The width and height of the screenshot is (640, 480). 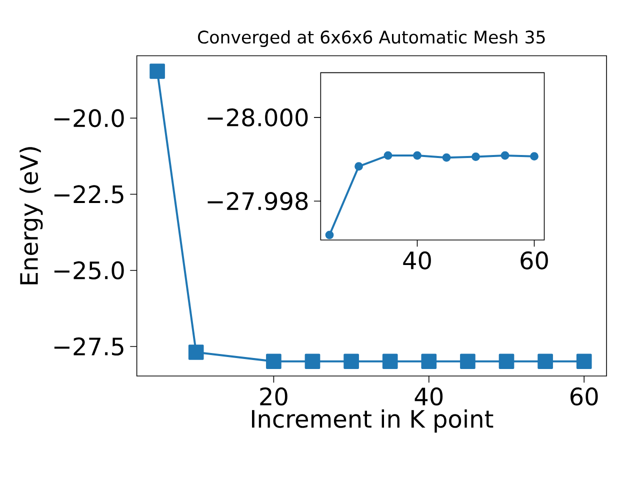 I want to click on y-tick-label: −28.000, so click(x=258, y=117).